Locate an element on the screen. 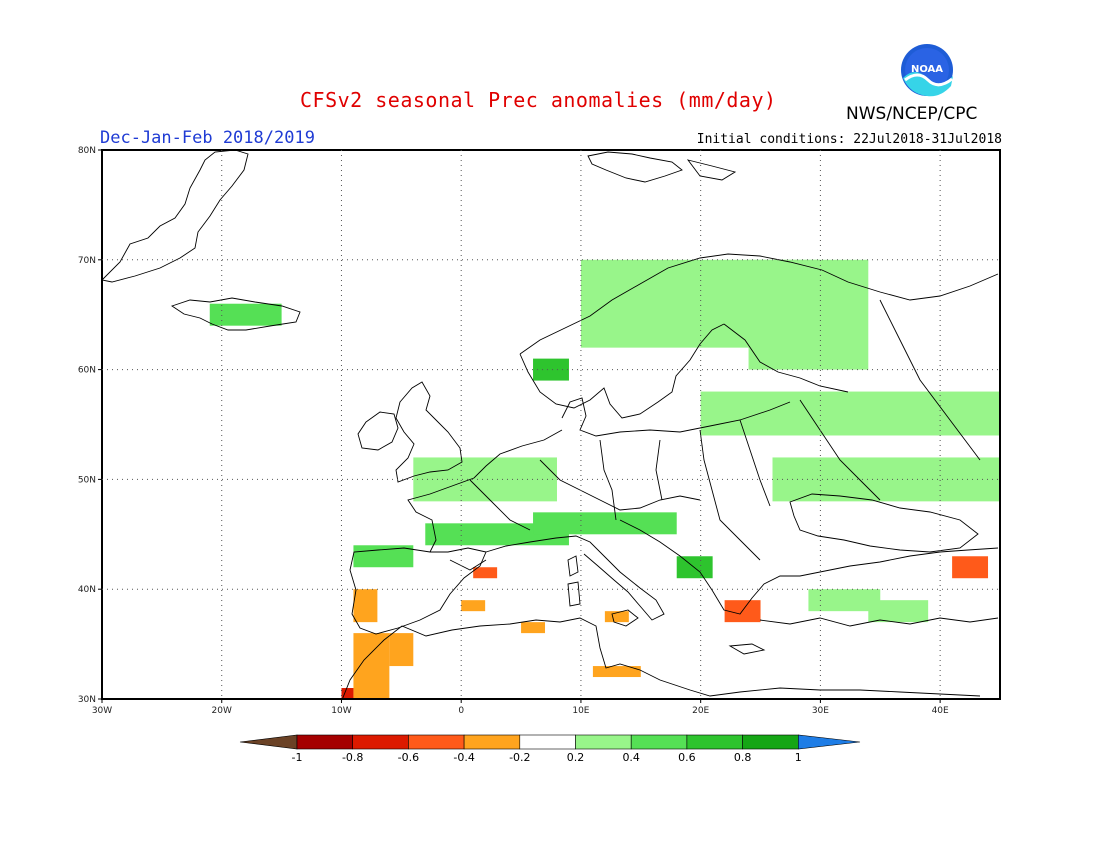 The image size is (1100, 850). colorbar-label: 1 is located at coordinates (798, 757).